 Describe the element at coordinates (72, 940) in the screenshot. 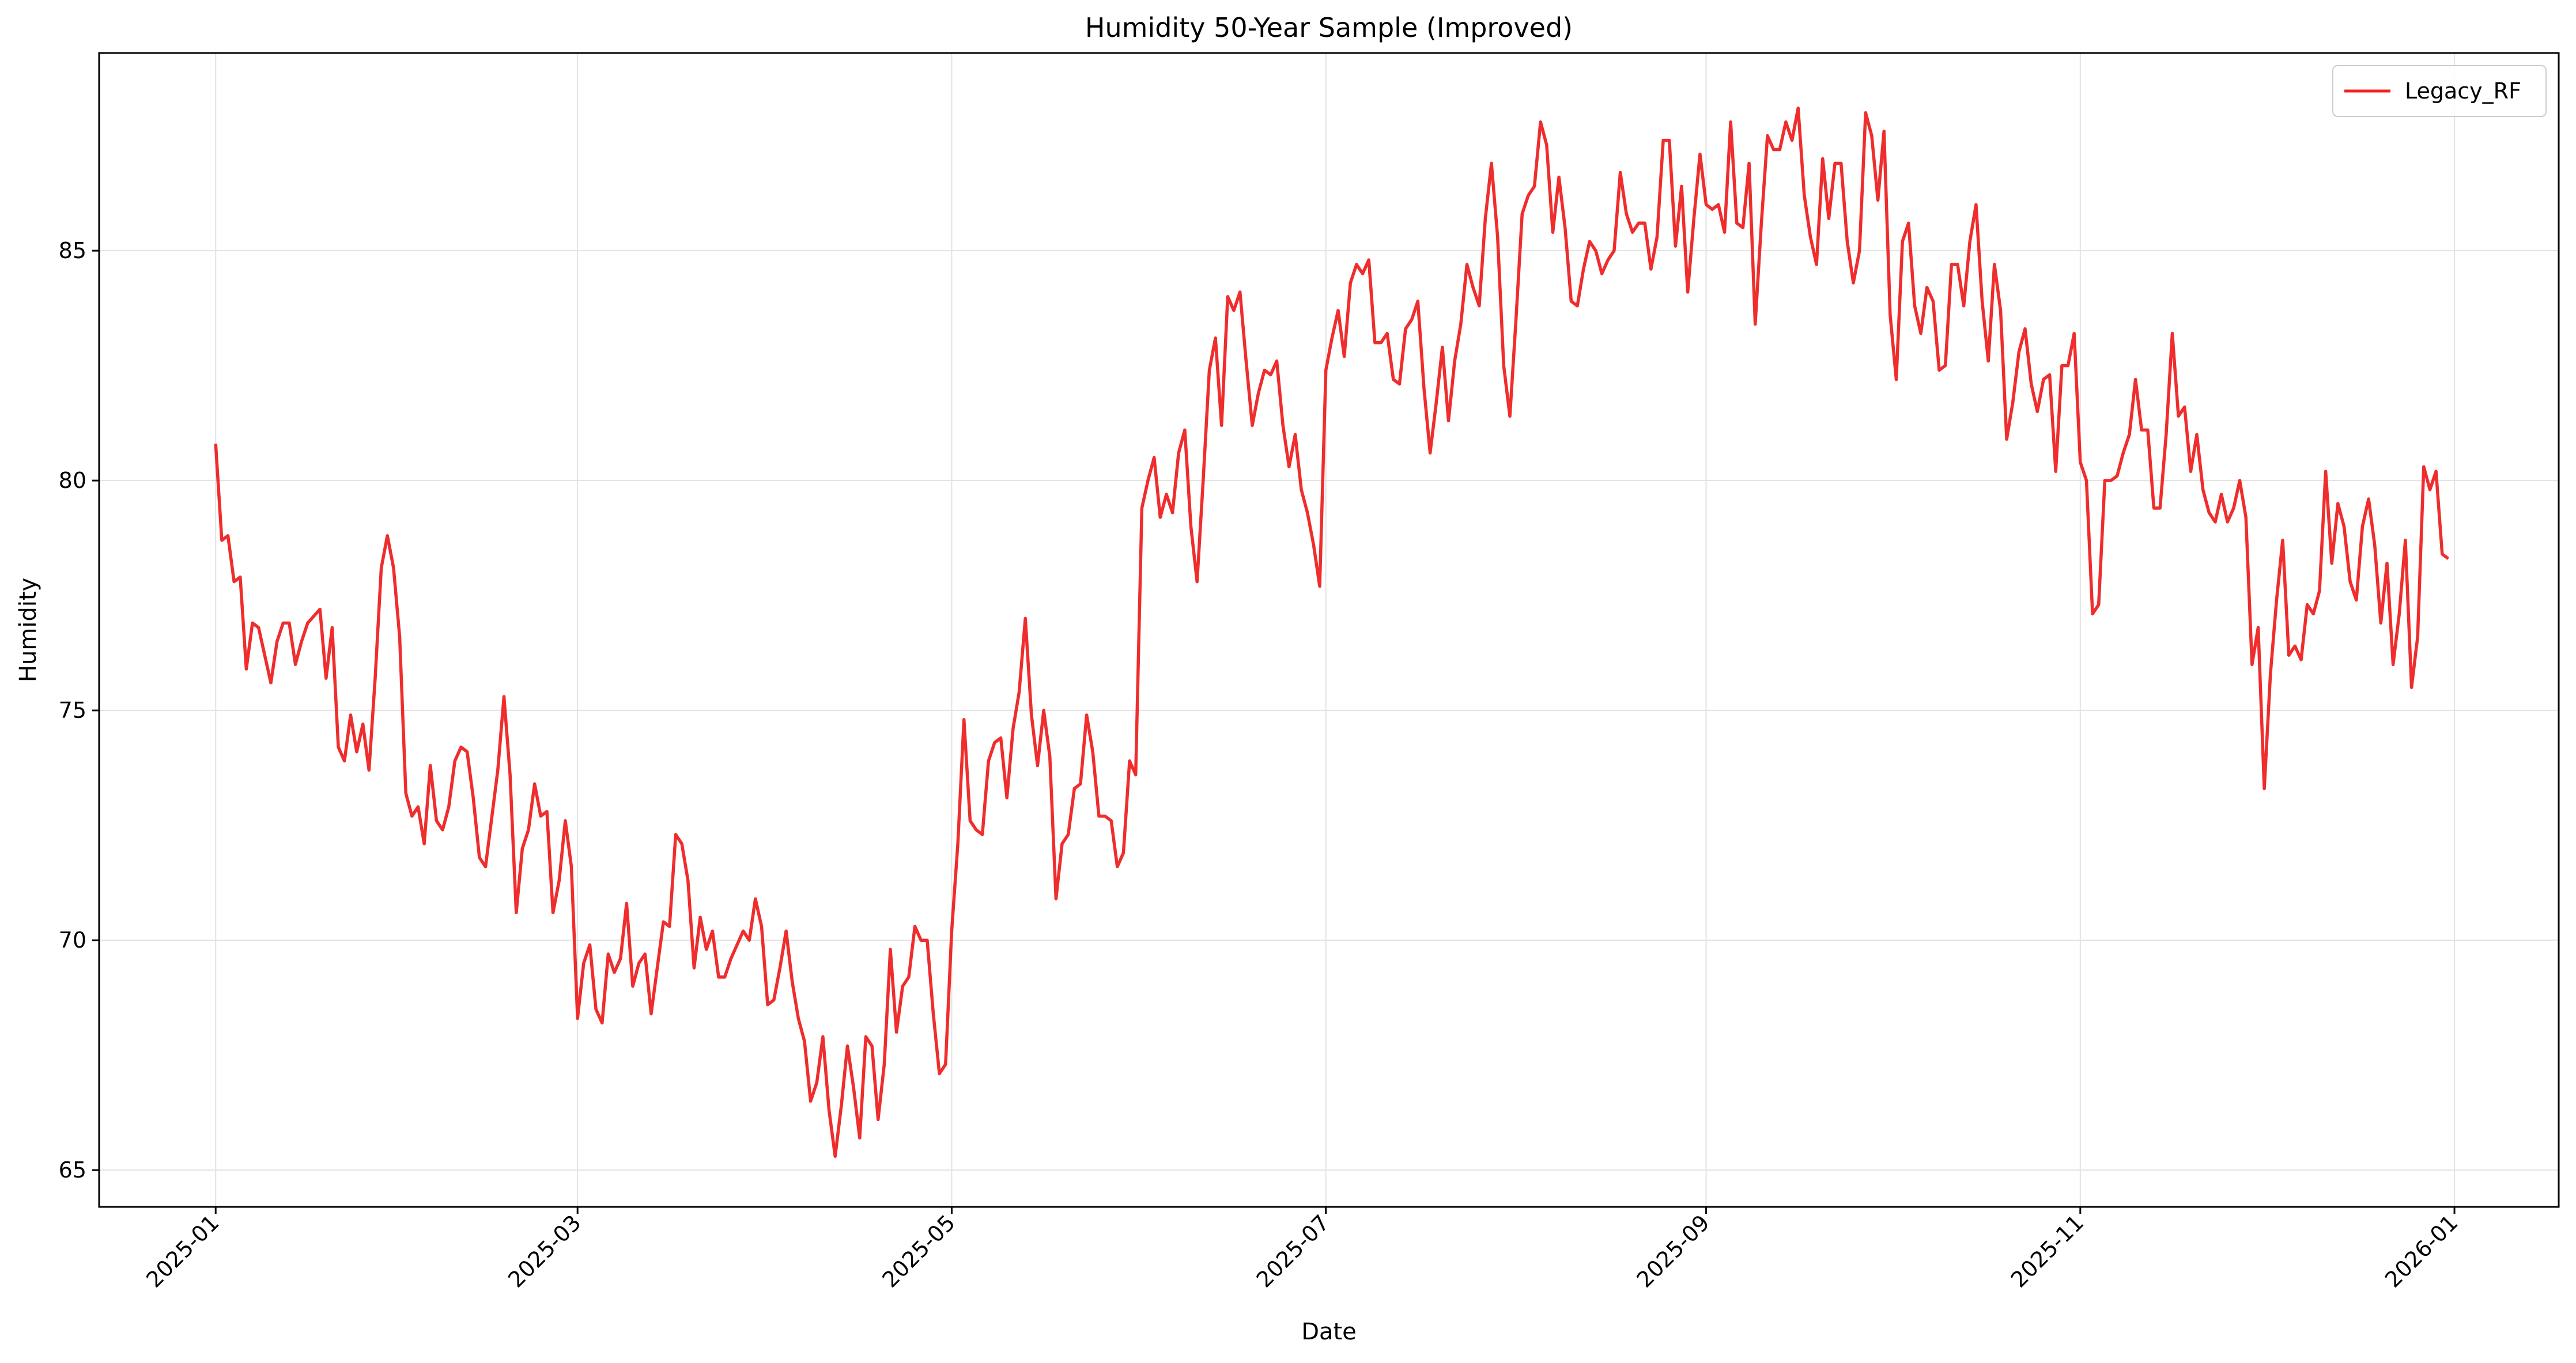

I see `y-tick-label: 70` at that location.